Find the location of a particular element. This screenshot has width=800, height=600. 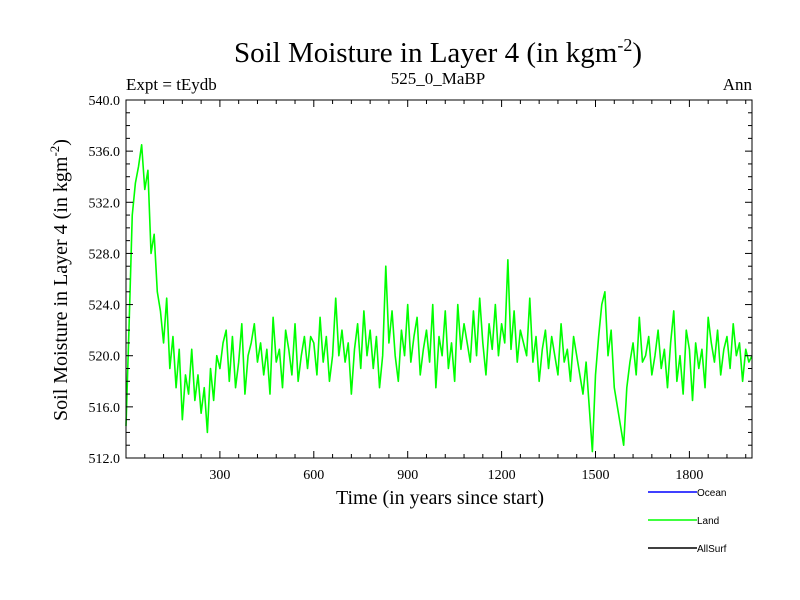

experiment-label: Expt = tEydb is located at coordinates (171, 84).